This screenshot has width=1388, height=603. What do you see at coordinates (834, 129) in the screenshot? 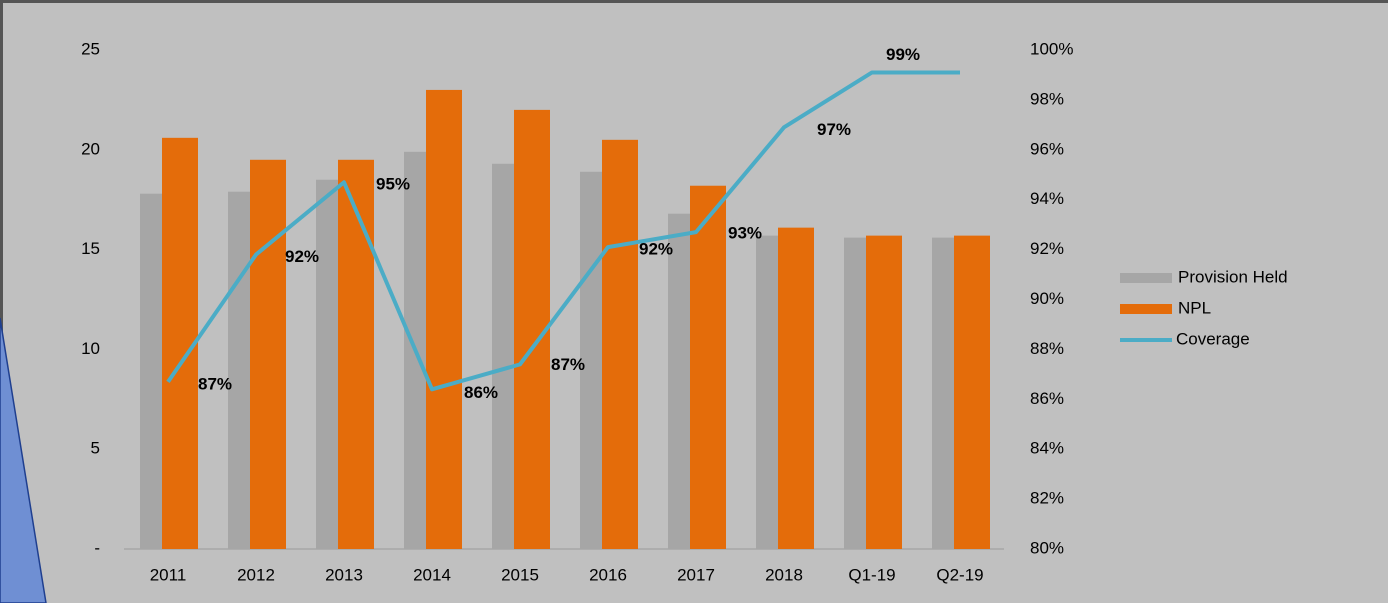
I see `data-label: 97%` at bounding box center [834, 129].